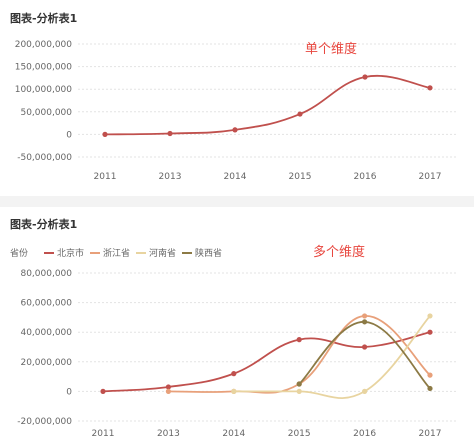  What do you see at coordinates (44, 68) in the screenshot?
I see `y-tick-label: 150,000,000` at bounding box center [44, 68].